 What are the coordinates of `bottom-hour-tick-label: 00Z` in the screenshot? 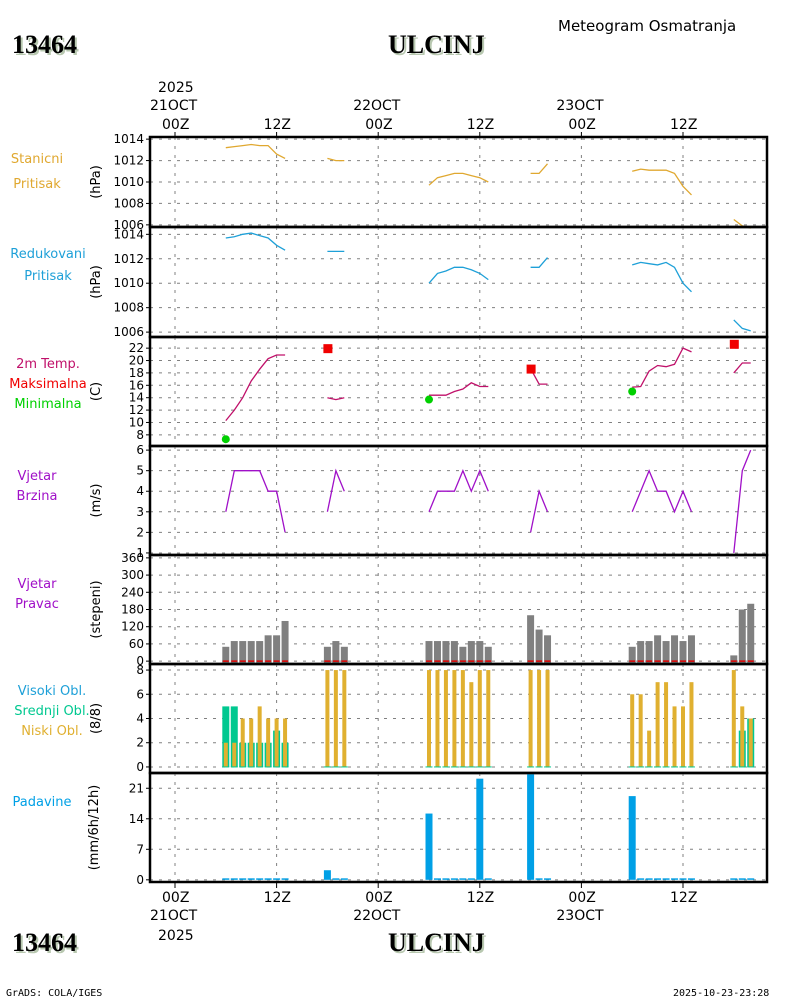 It's located at (581, 898).